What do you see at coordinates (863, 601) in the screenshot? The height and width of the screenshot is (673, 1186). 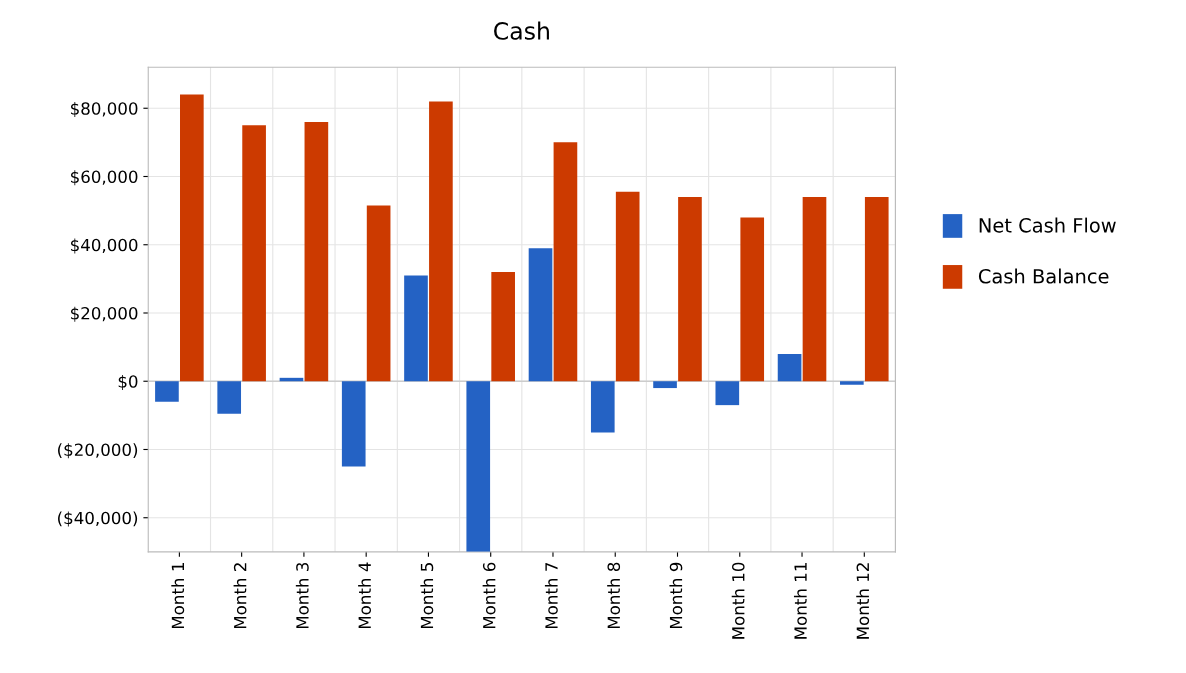 I see `x-tick-label: Month 12` at bounding box center [863, 601].